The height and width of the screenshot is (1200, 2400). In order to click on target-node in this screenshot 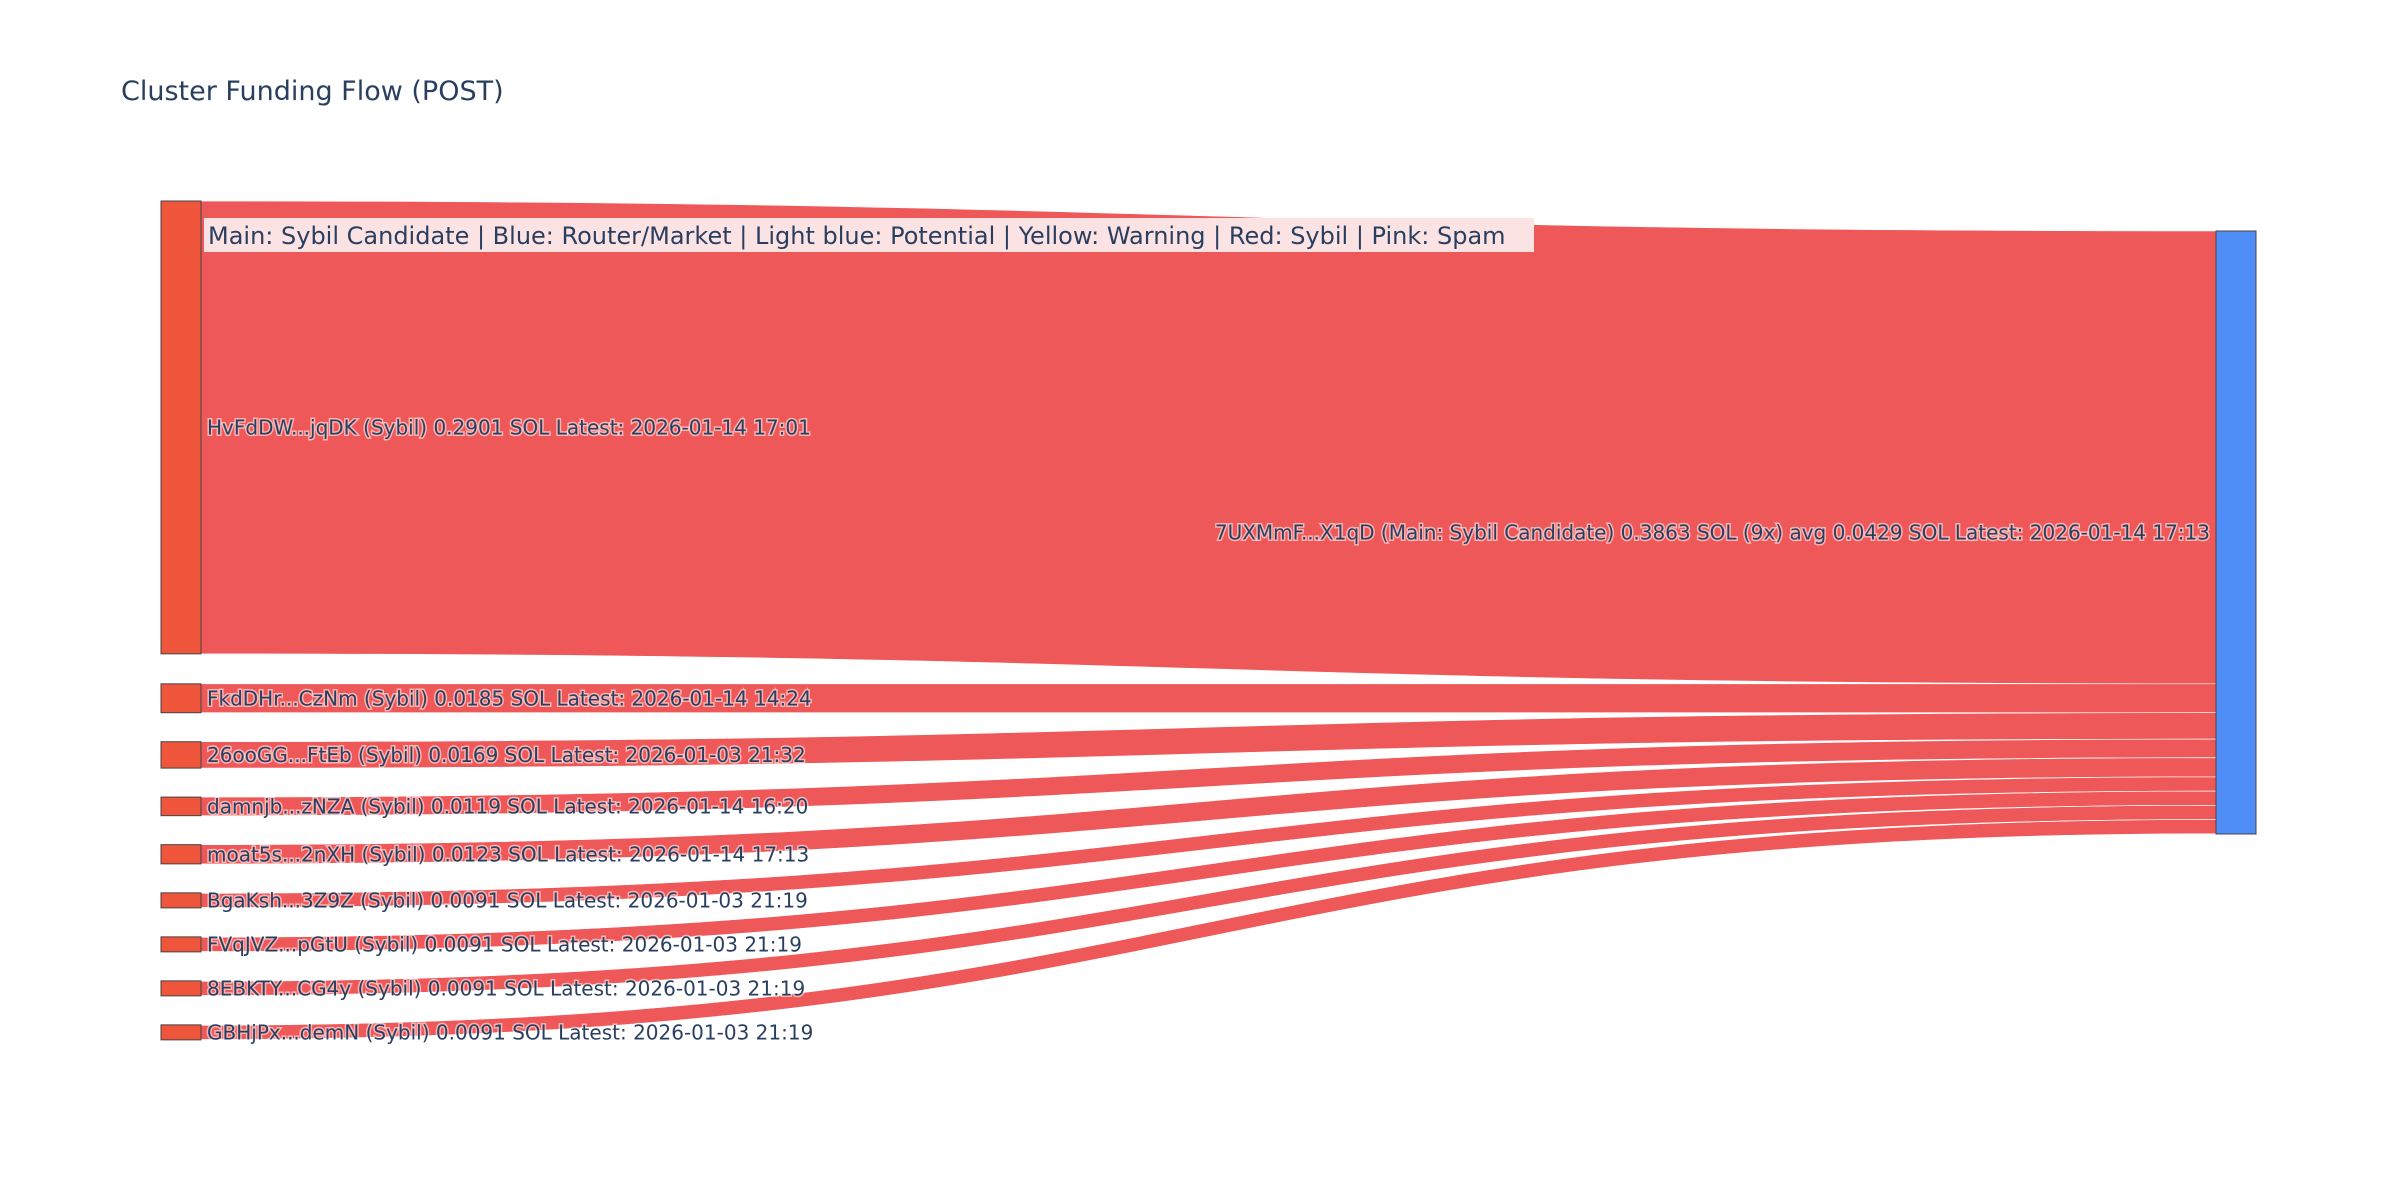, I will do `click(2236, 532)`.